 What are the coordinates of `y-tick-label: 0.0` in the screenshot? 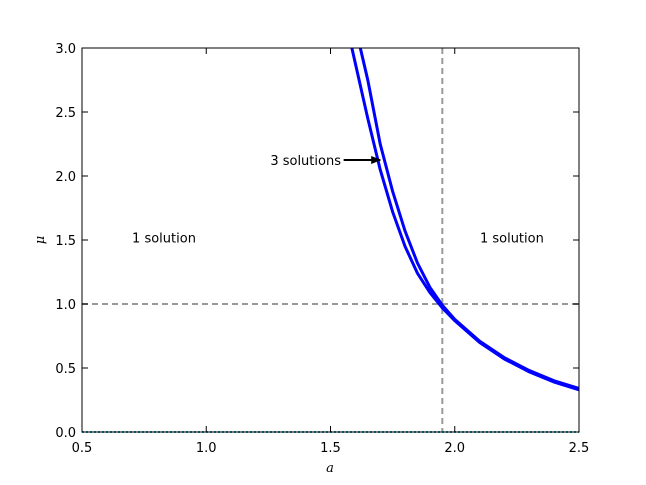 It's located at (65, 433).